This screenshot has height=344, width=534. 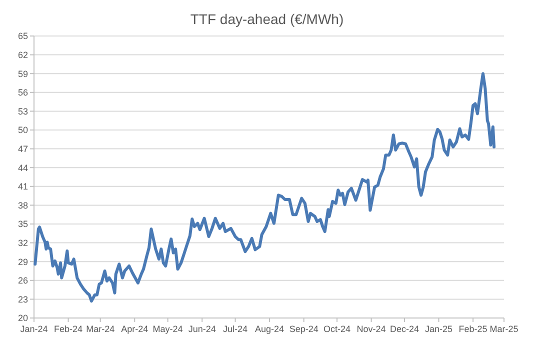 I want to click on x-tick-label: Sep-24, so click(x=303, y=329).